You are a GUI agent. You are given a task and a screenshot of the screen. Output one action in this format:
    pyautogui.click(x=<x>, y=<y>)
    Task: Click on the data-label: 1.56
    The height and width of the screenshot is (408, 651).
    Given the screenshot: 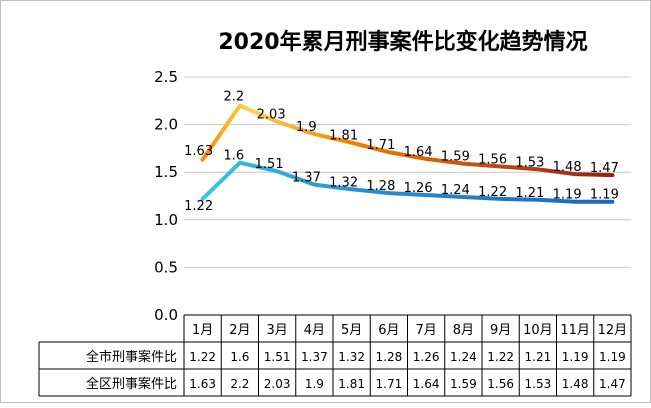 What is the action you would take?
    pyautogui.click(x=492, y=159)
    